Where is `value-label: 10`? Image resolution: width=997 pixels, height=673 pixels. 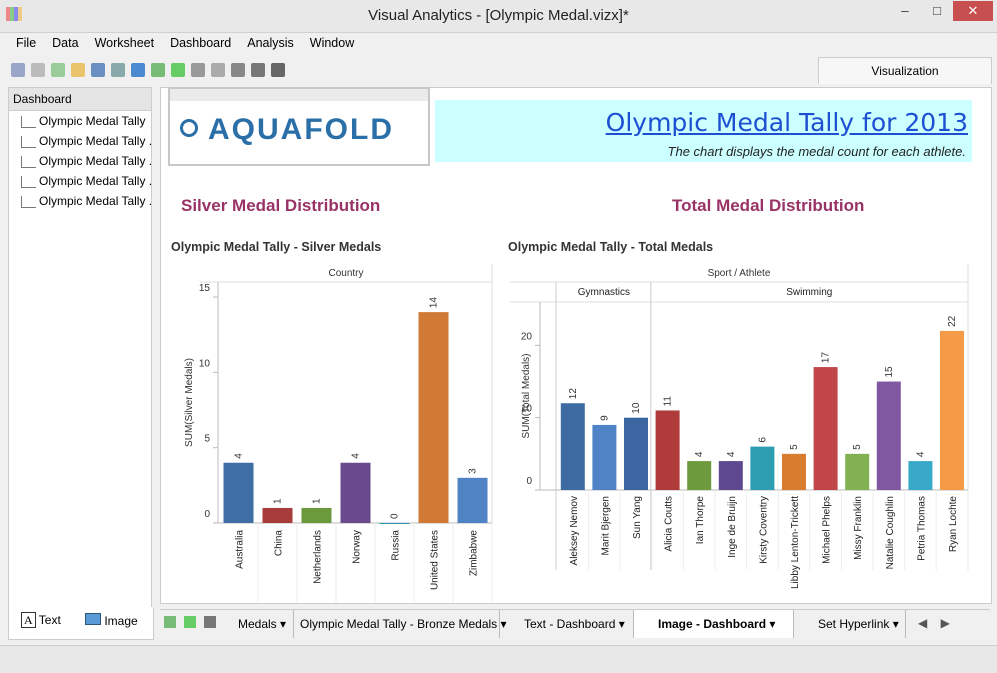
value-label: 10 is located at coordinates (636, 408).